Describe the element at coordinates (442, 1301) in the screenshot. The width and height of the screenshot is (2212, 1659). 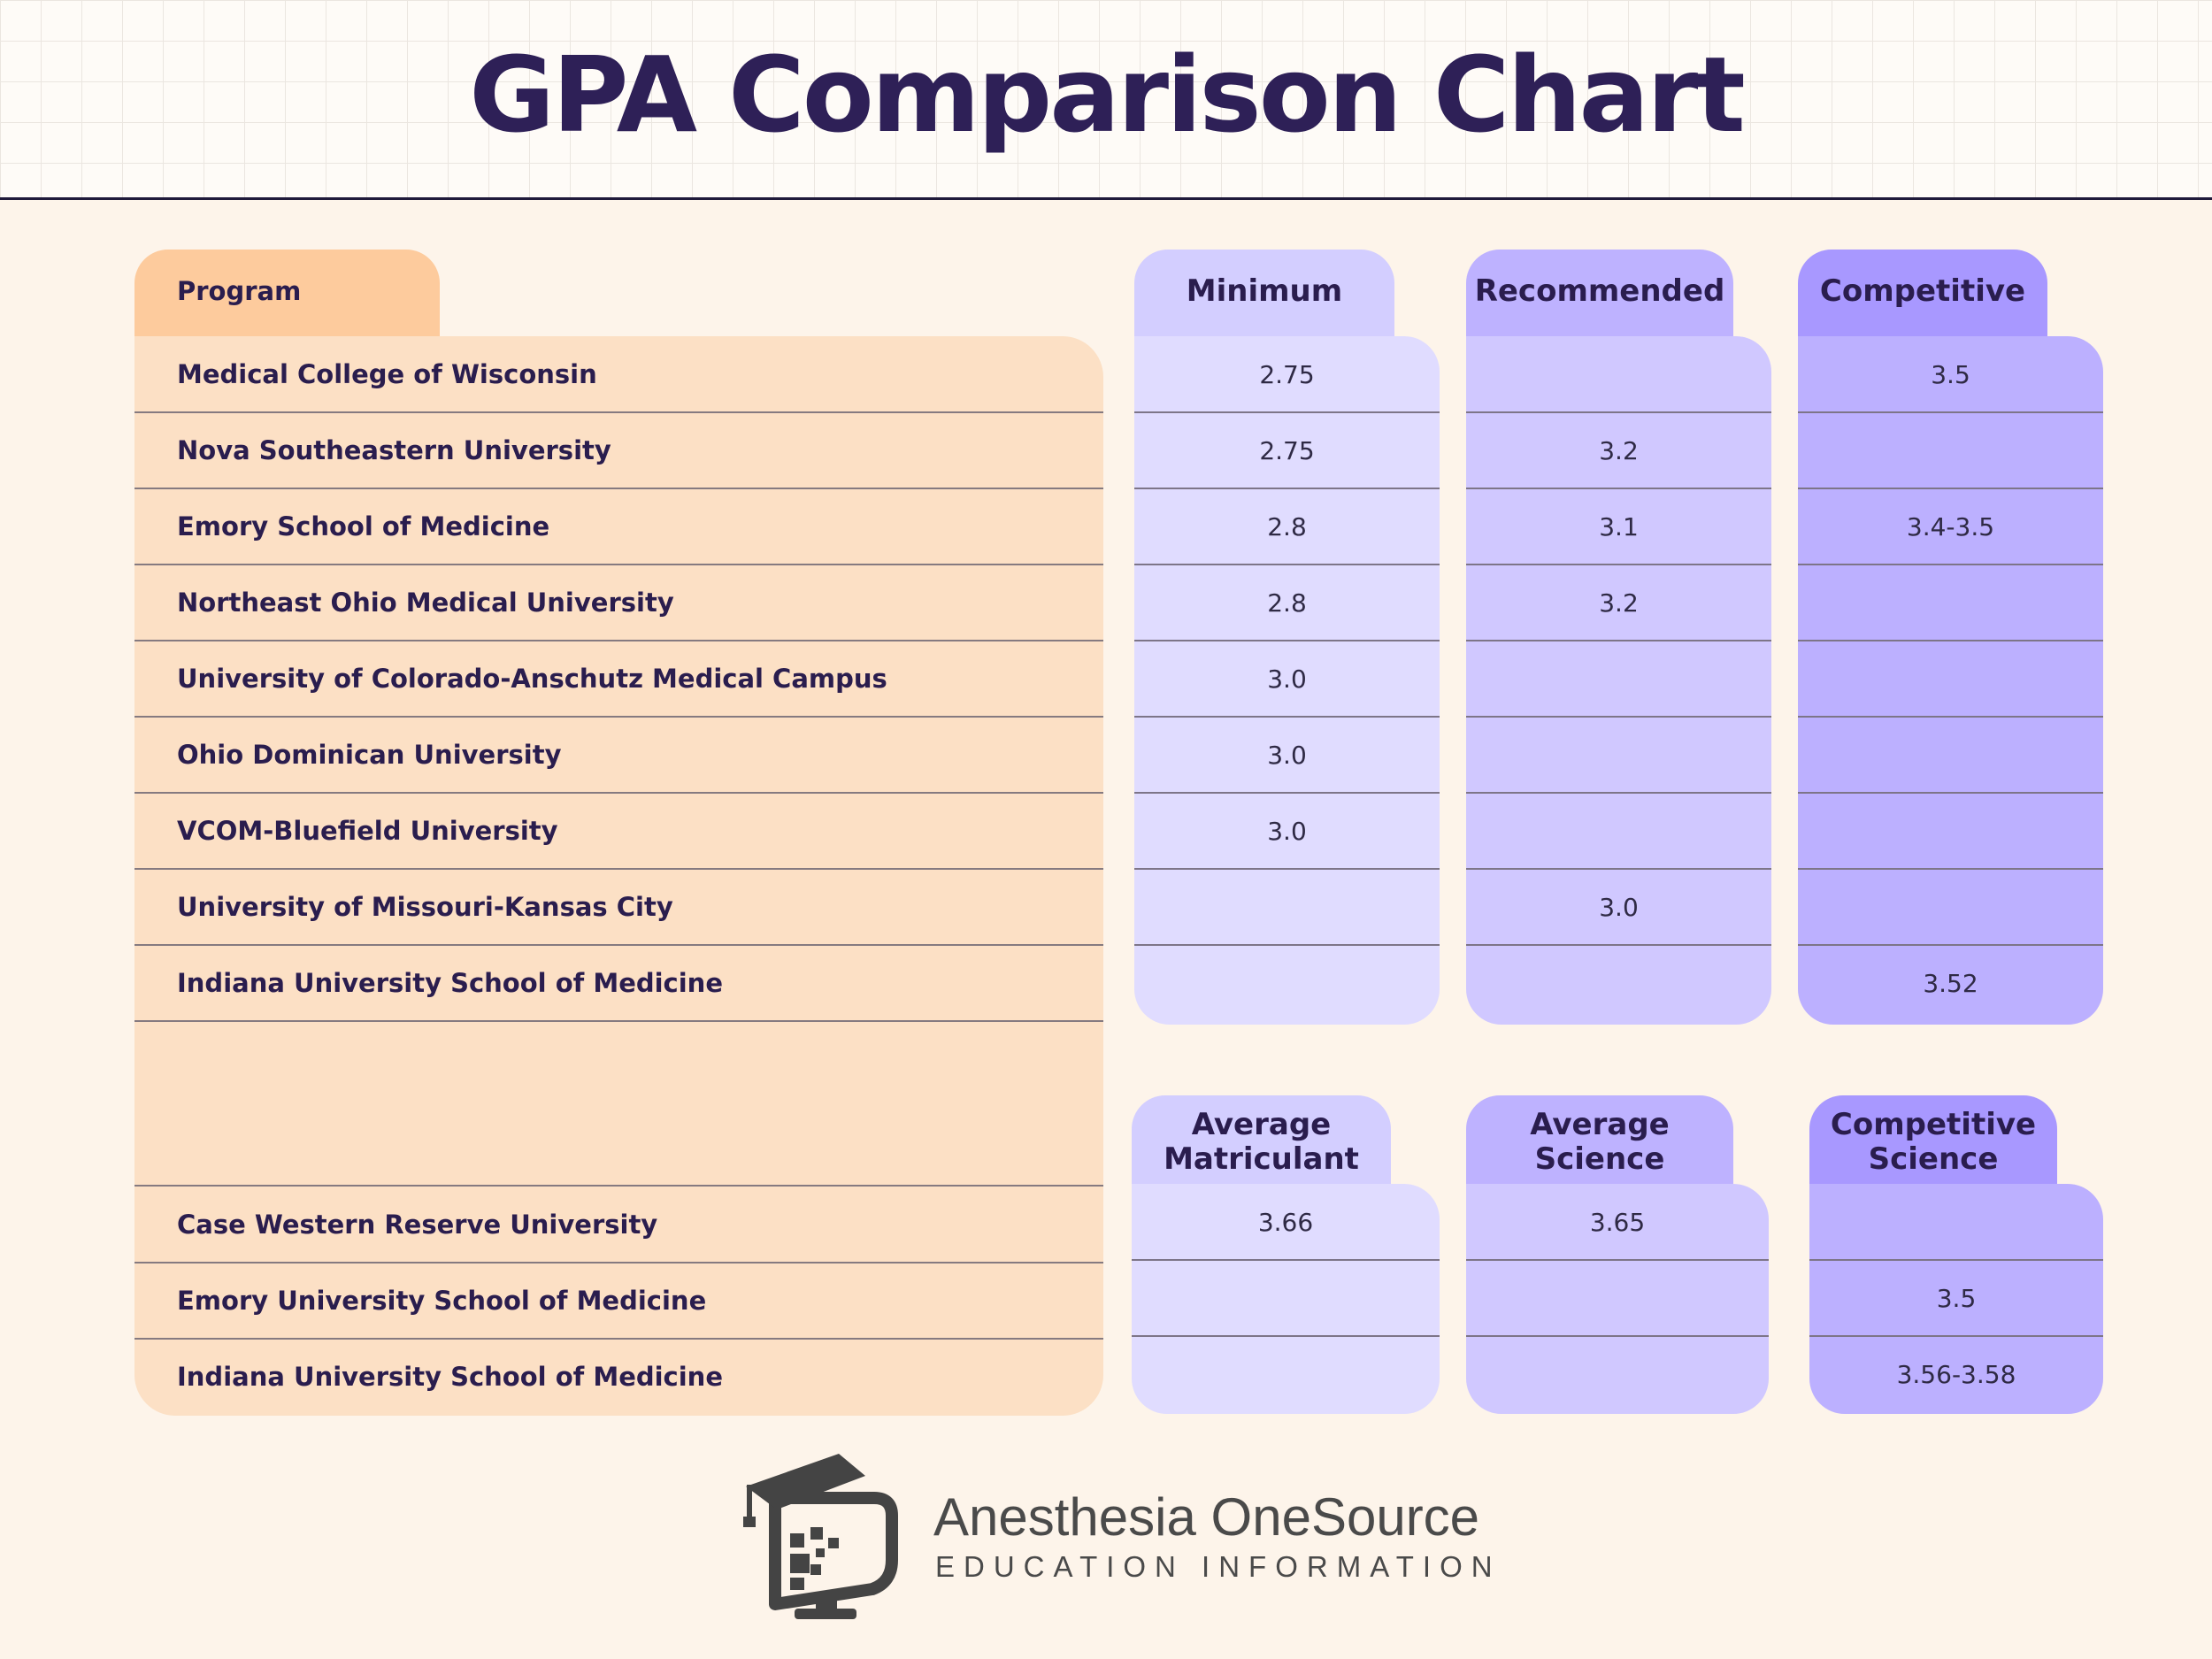
I see `program-row: Emory University School of Medicine` at that location.